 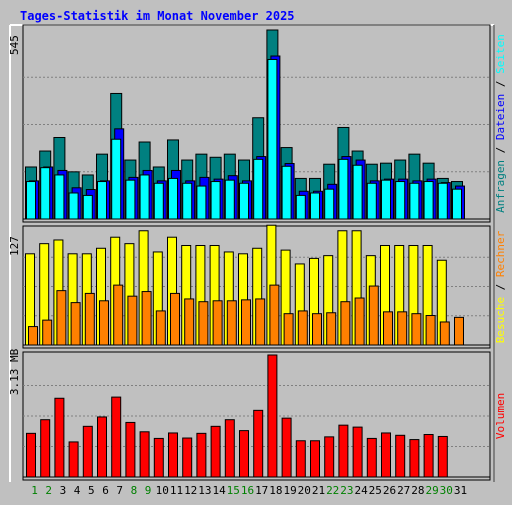 What do you see at coordinates (332, 490) in the screenshot?
I see `day-label-22: 22` at bounding box center [332, 490].